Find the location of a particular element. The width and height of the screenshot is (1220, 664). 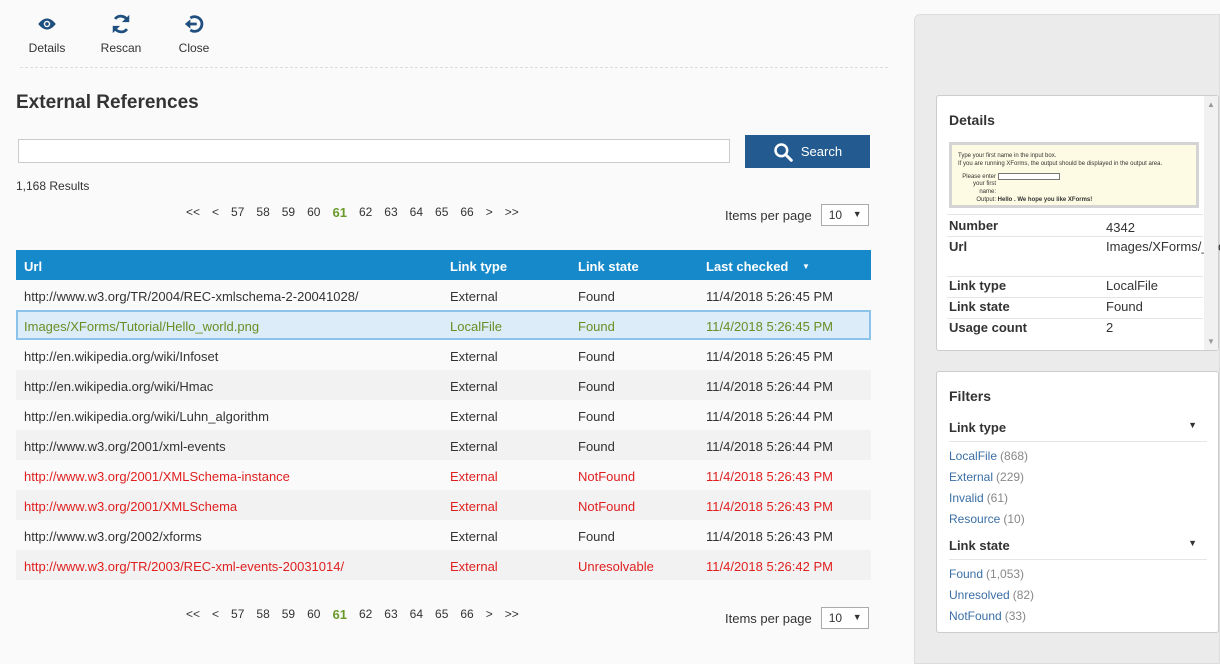

cell-url: http://www.w3.org/2001/XMLSchema is located at coordinates (131, 506).